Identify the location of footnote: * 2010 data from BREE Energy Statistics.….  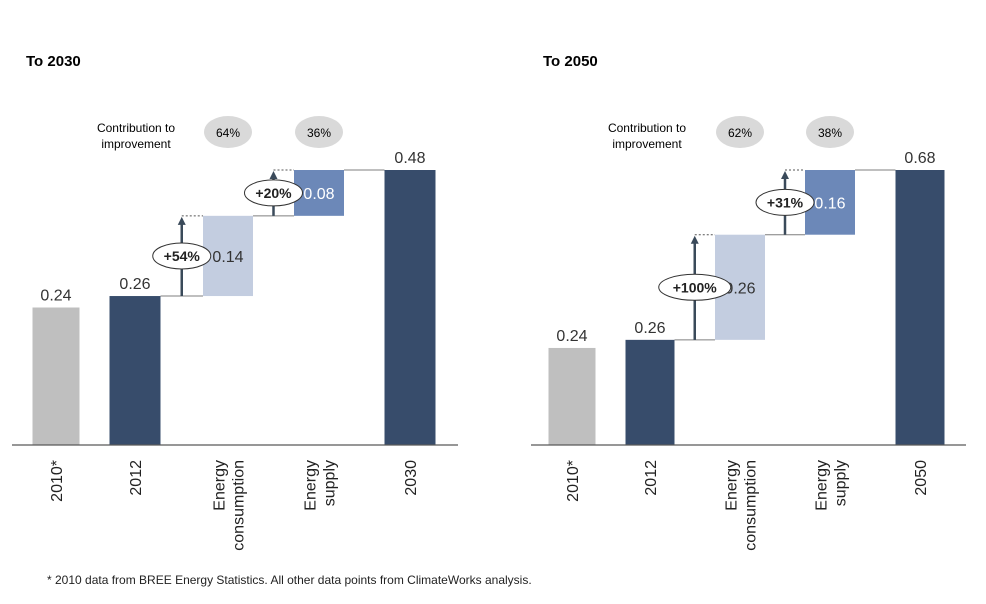
(289, 580).